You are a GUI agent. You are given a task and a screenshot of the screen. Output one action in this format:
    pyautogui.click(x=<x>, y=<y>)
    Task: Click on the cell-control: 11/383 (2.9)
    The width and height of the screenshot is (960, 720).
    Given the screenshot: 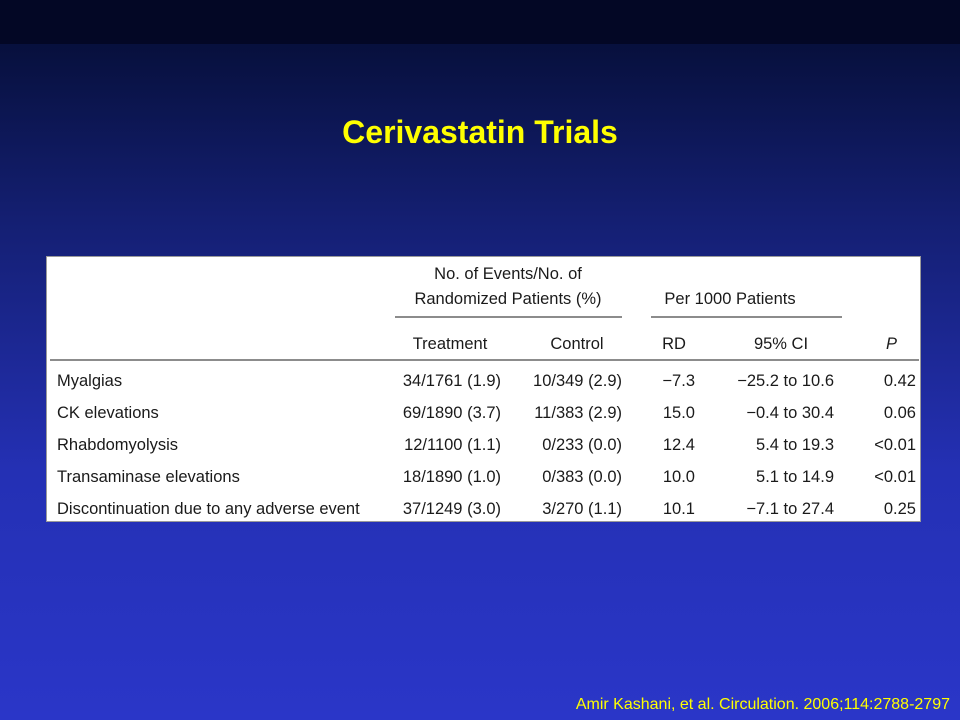 What is the action you would take?
    pyautogui.click(x=578, y=413)
    